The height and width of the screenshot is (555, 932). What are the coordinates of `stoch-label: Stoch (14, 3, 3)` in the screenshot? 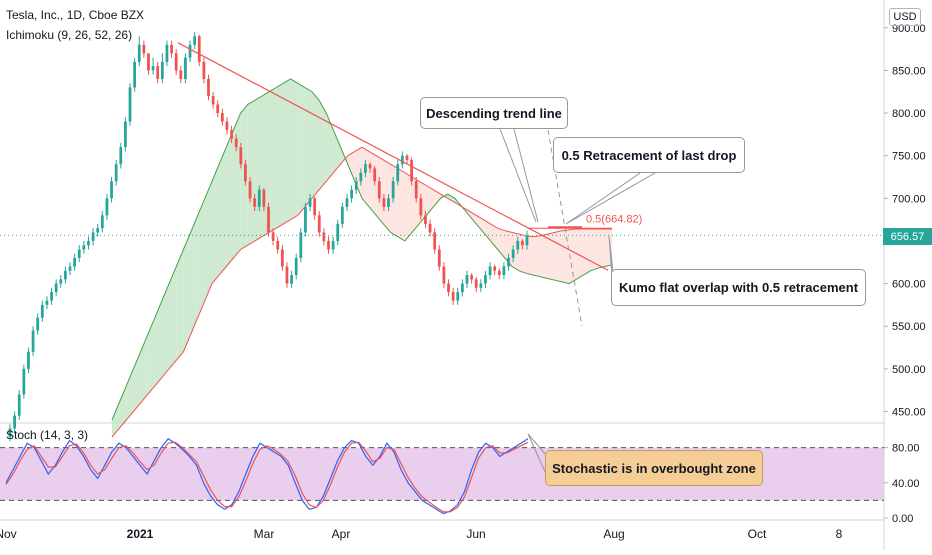 It's located at (47, 435).